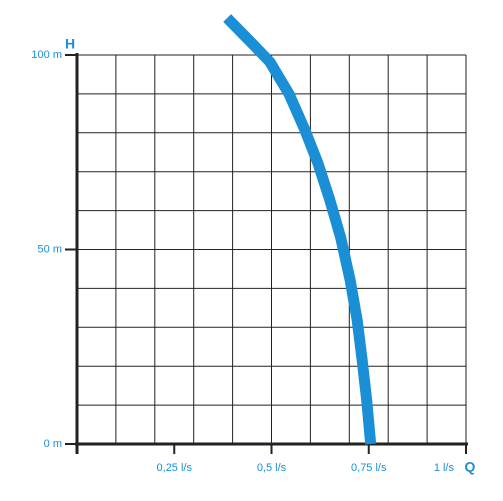 This screenshot has height=501, width=503. I want to click on y-axis-label: H, so click(70, 44).